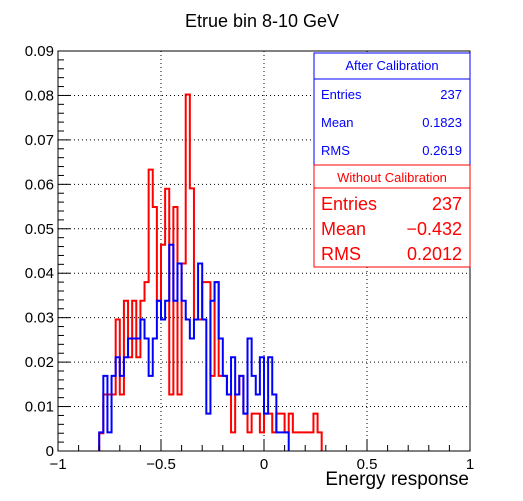 The image size is (523, 501). Describe the element at coordinates (39, 273) in the screenshot. I see `y-tick-label: 0.04` at that location.